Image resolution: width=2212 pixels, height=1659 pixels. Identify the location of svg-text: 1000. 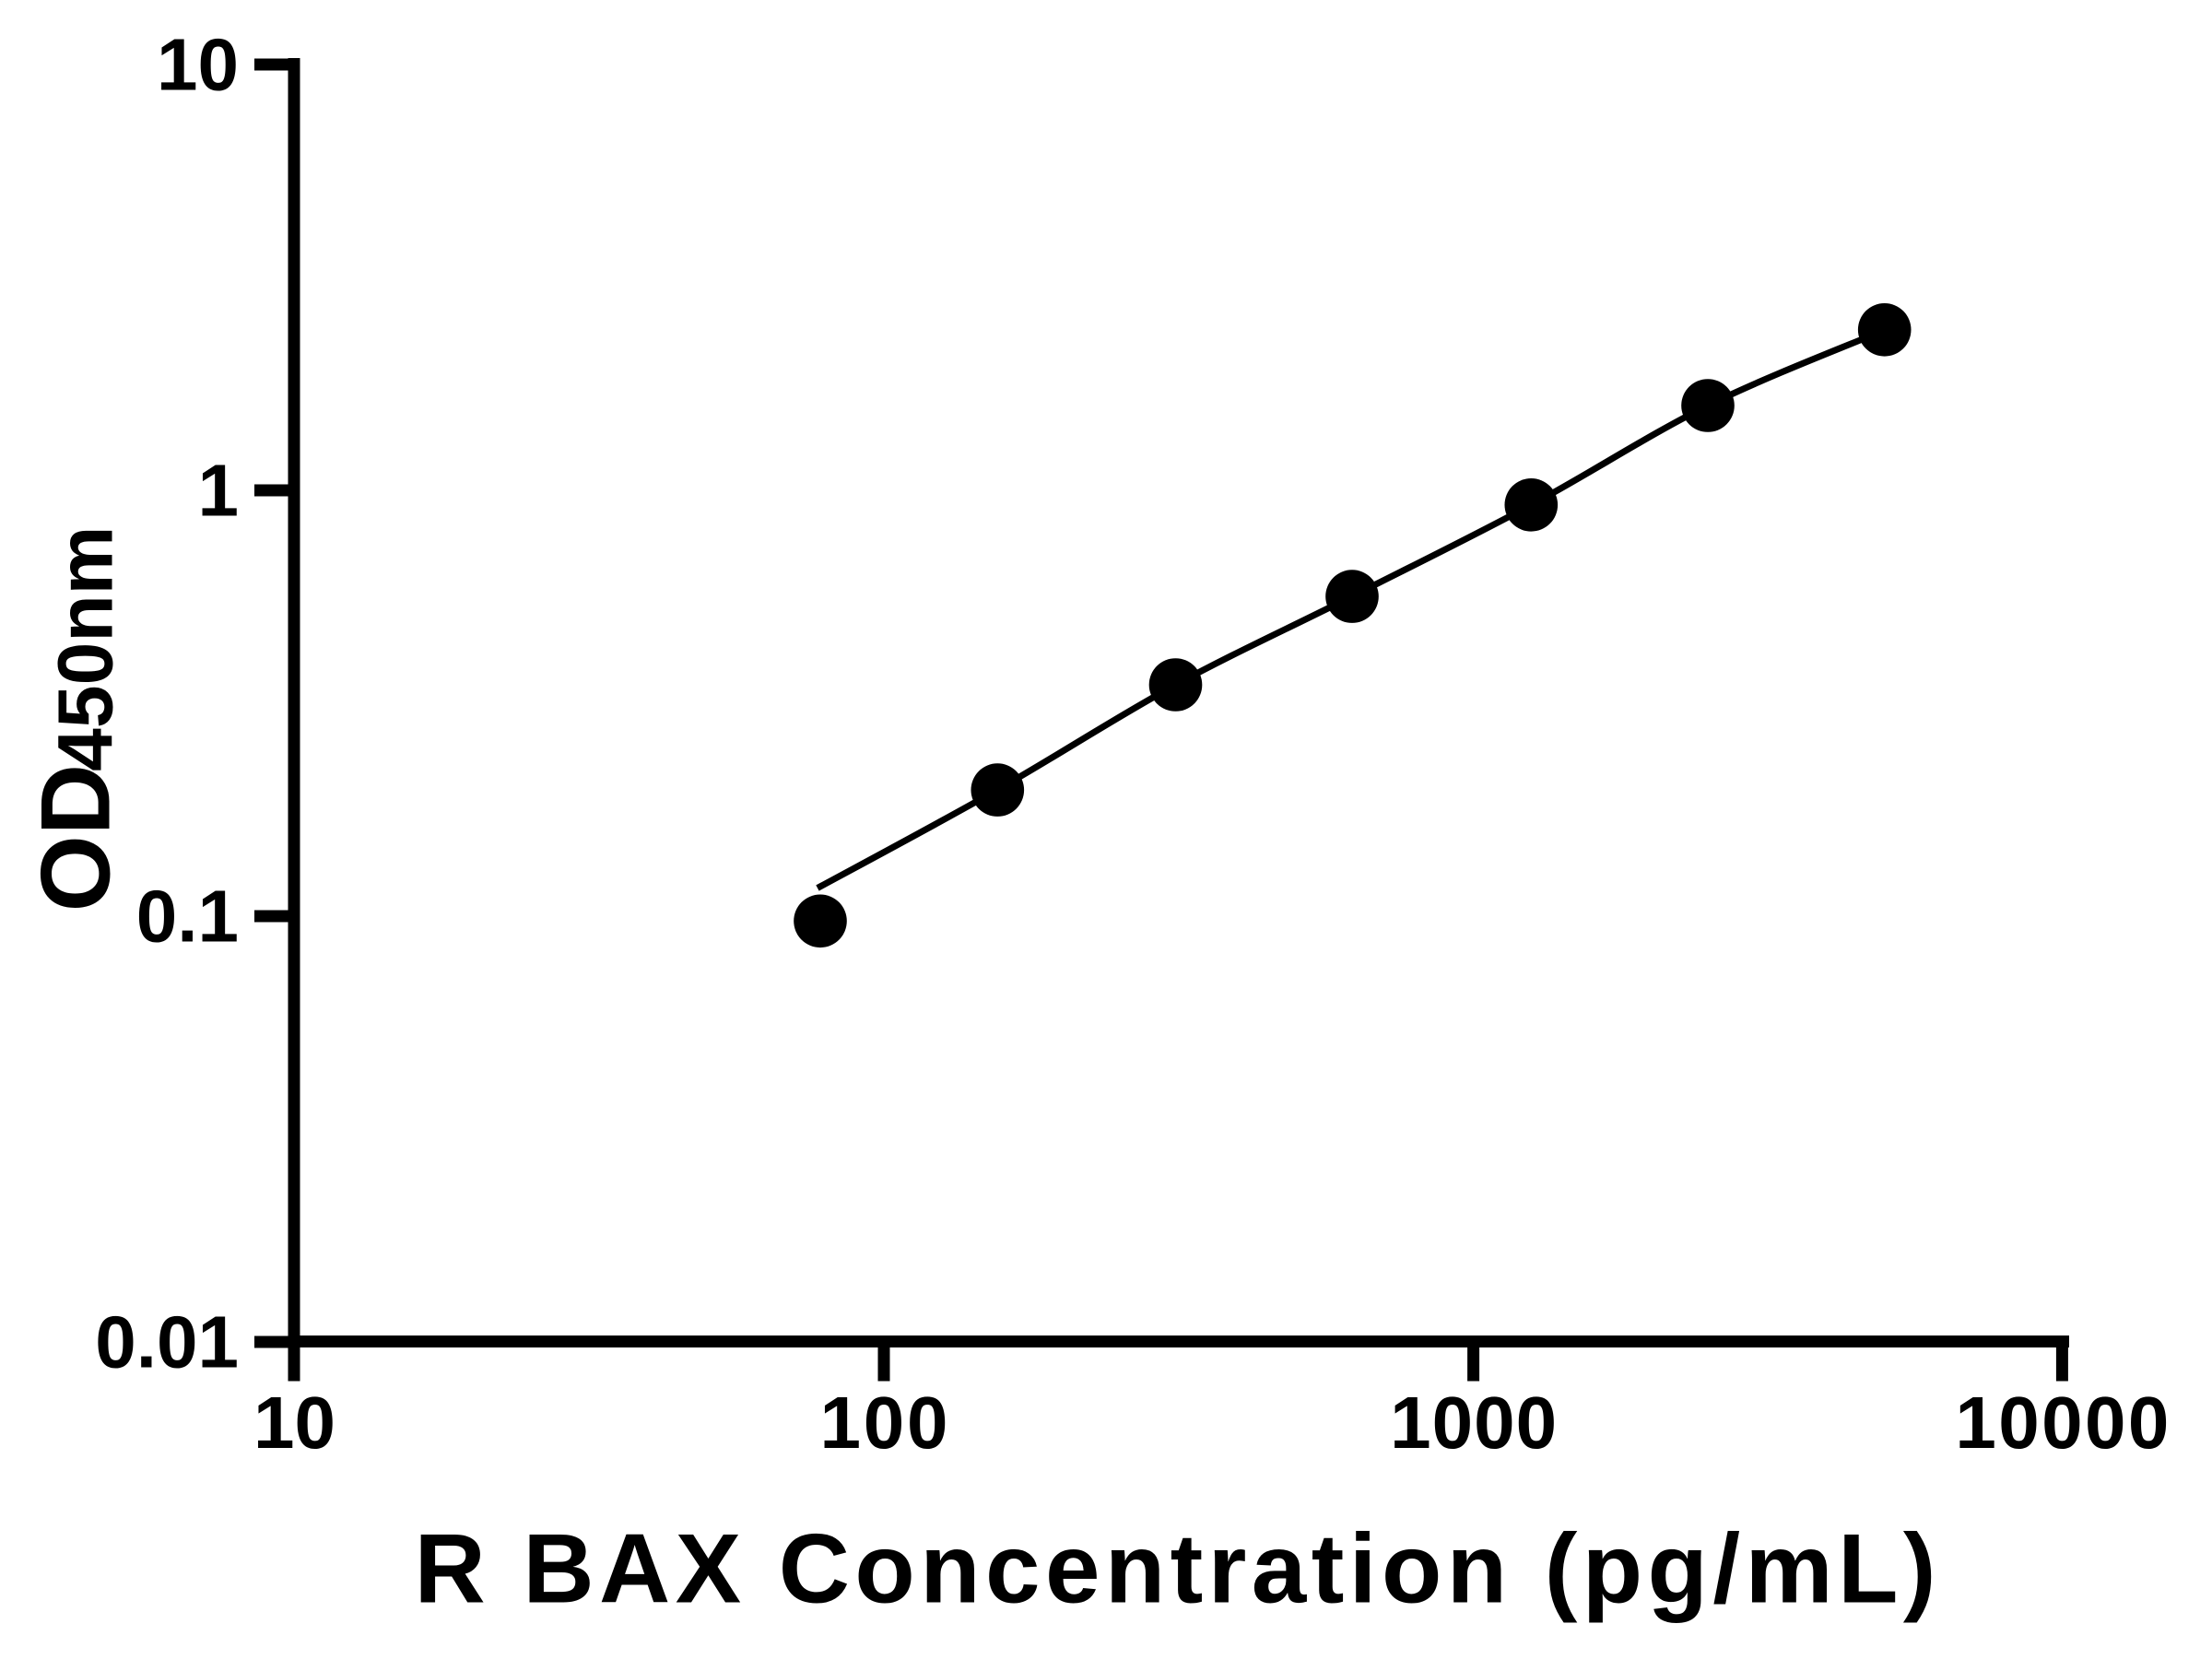
(1473, 1423).